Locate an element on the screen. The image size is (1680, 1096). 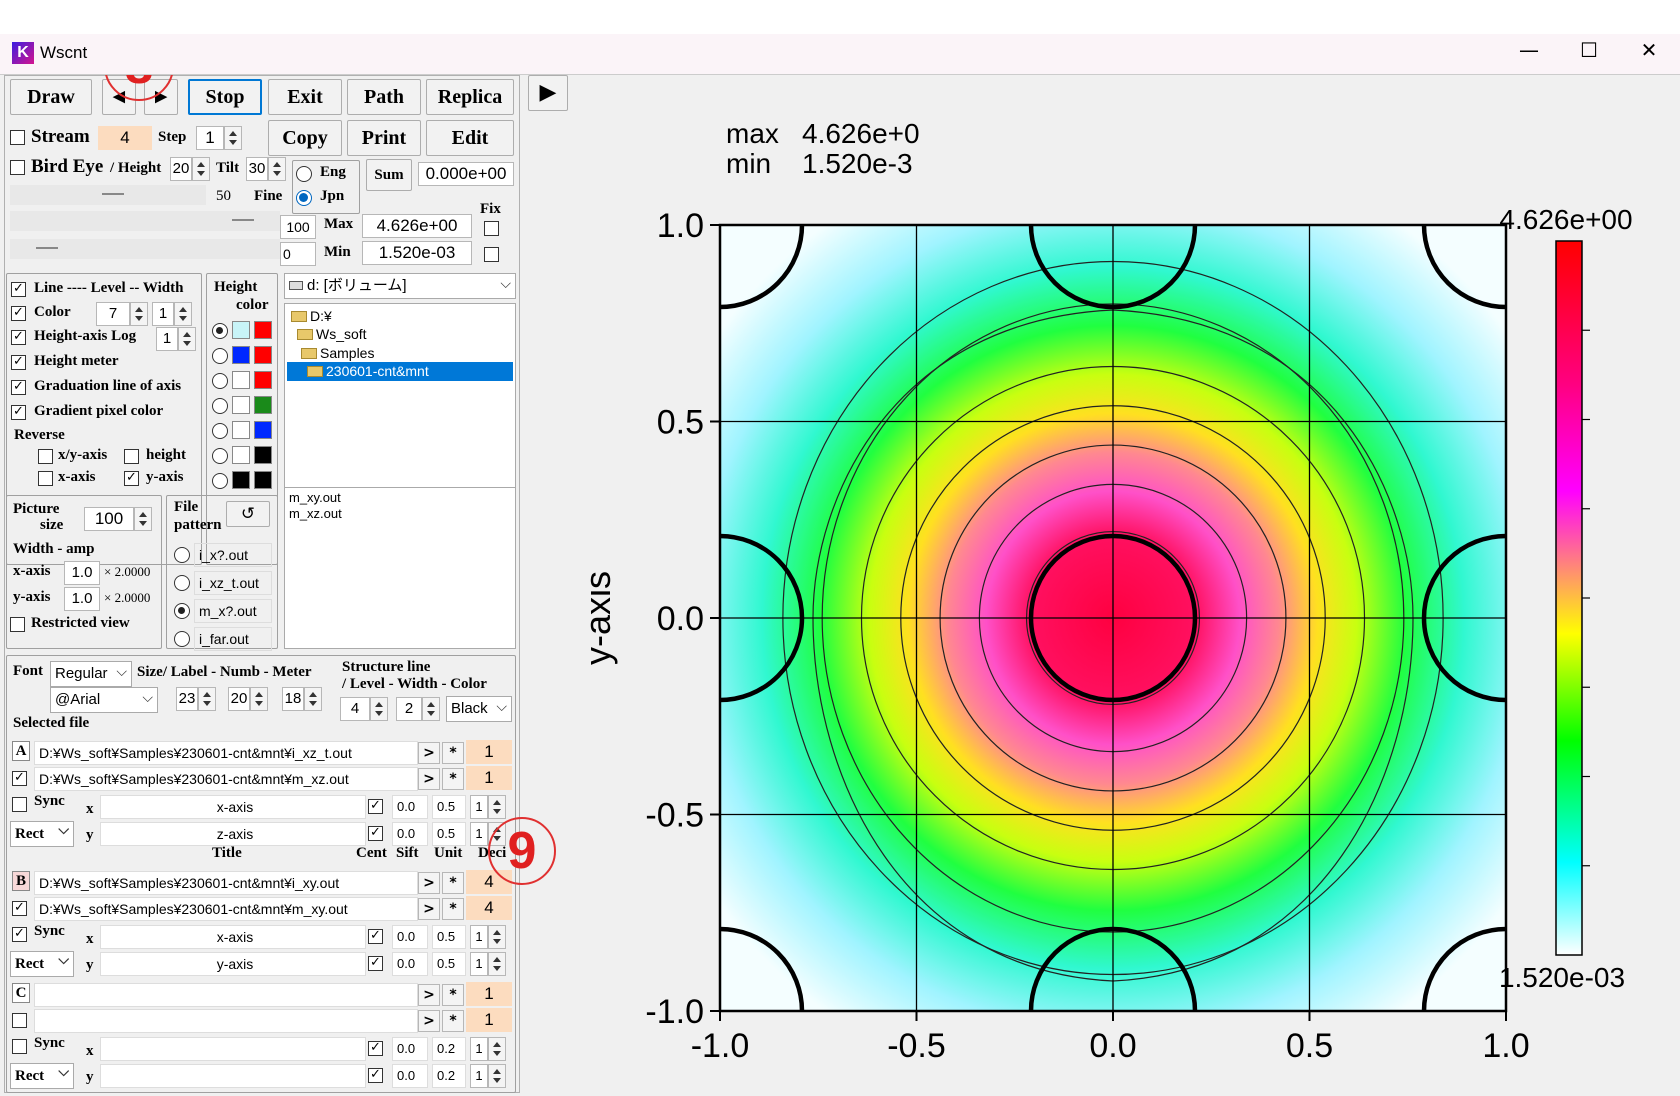
min-slider is located at coordinates (145, 249).